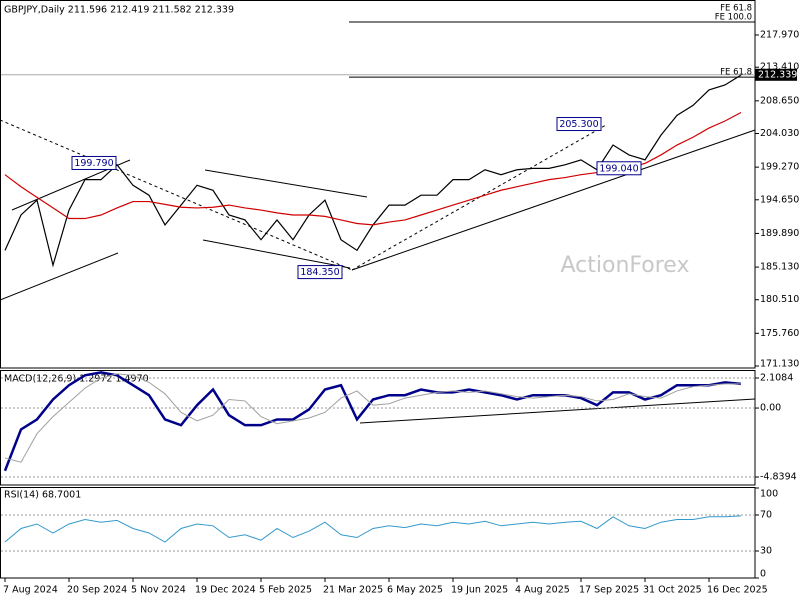 The image size is (800, 600). I want to click on last-price-label: 212.339, so click(777, 74).